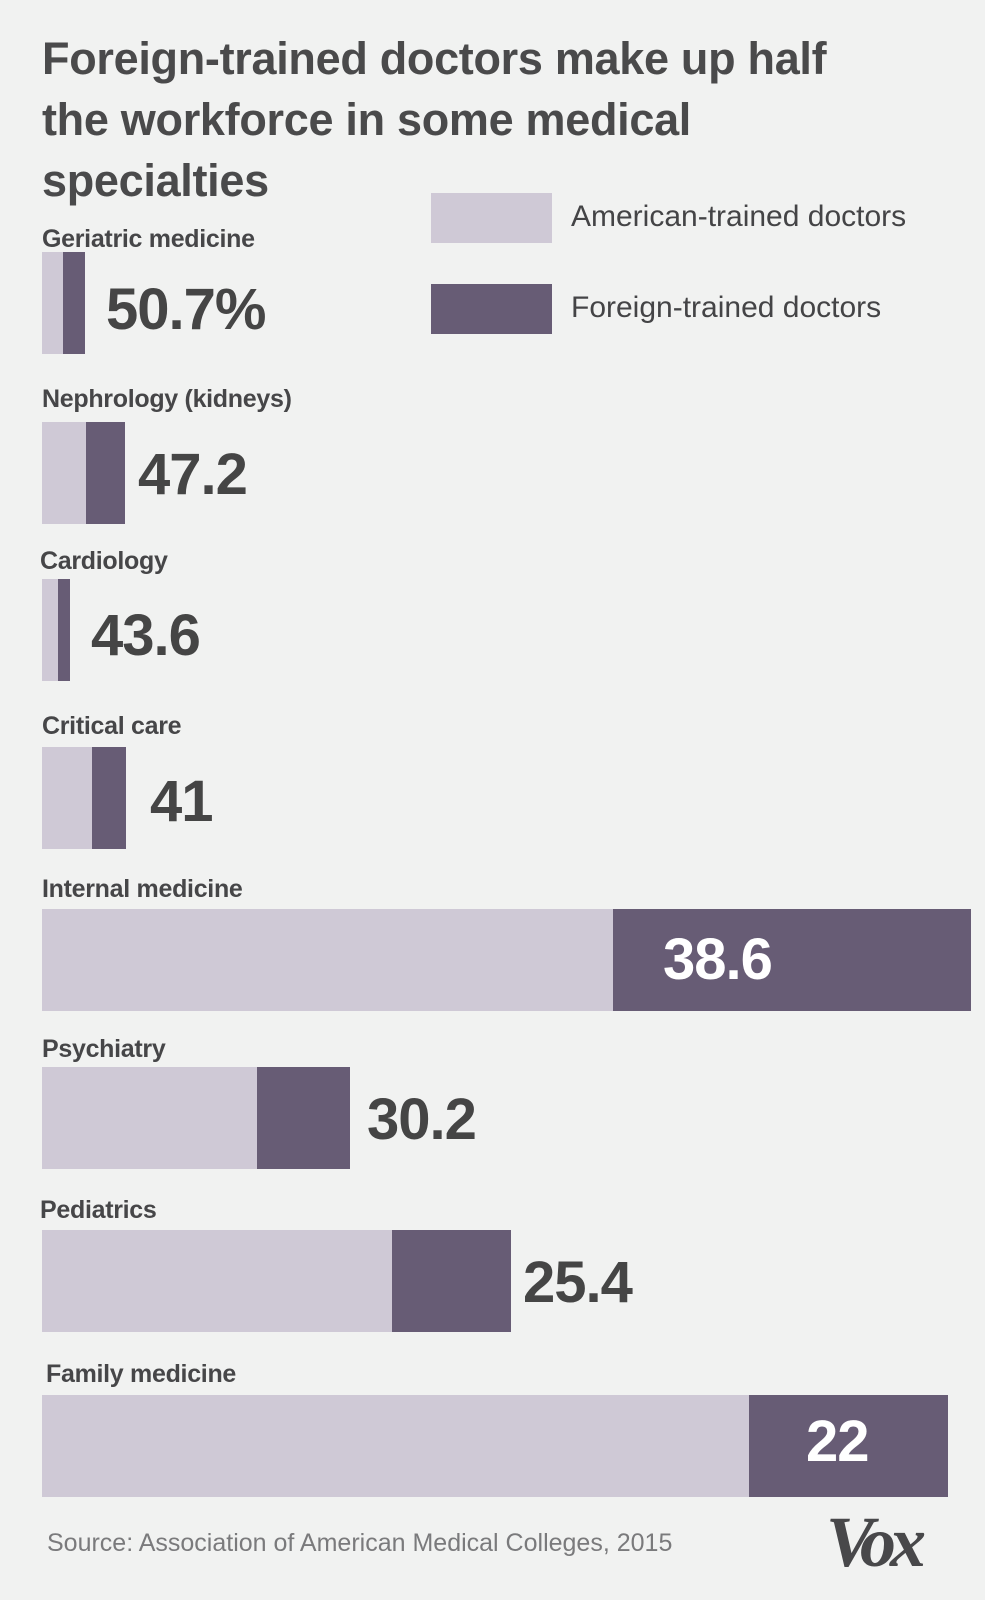 The width and height of the screenshot is (985, 1600). What do you see at coordinates (186, 309) in the screenshot?
I see `value-label: 50.7%` at bounding box center [186, 309].